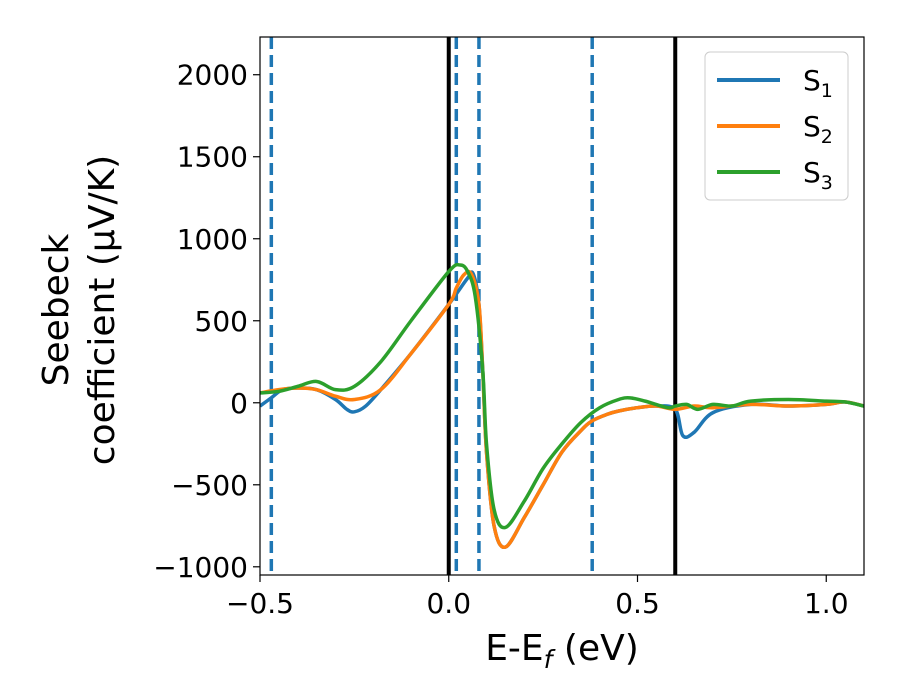 This screenshot has width=900, height=700. What do you see at coordinates (818, 175) in the screenshot?
I see `legend-label-s3: S3` at bounding box center [818, 175].